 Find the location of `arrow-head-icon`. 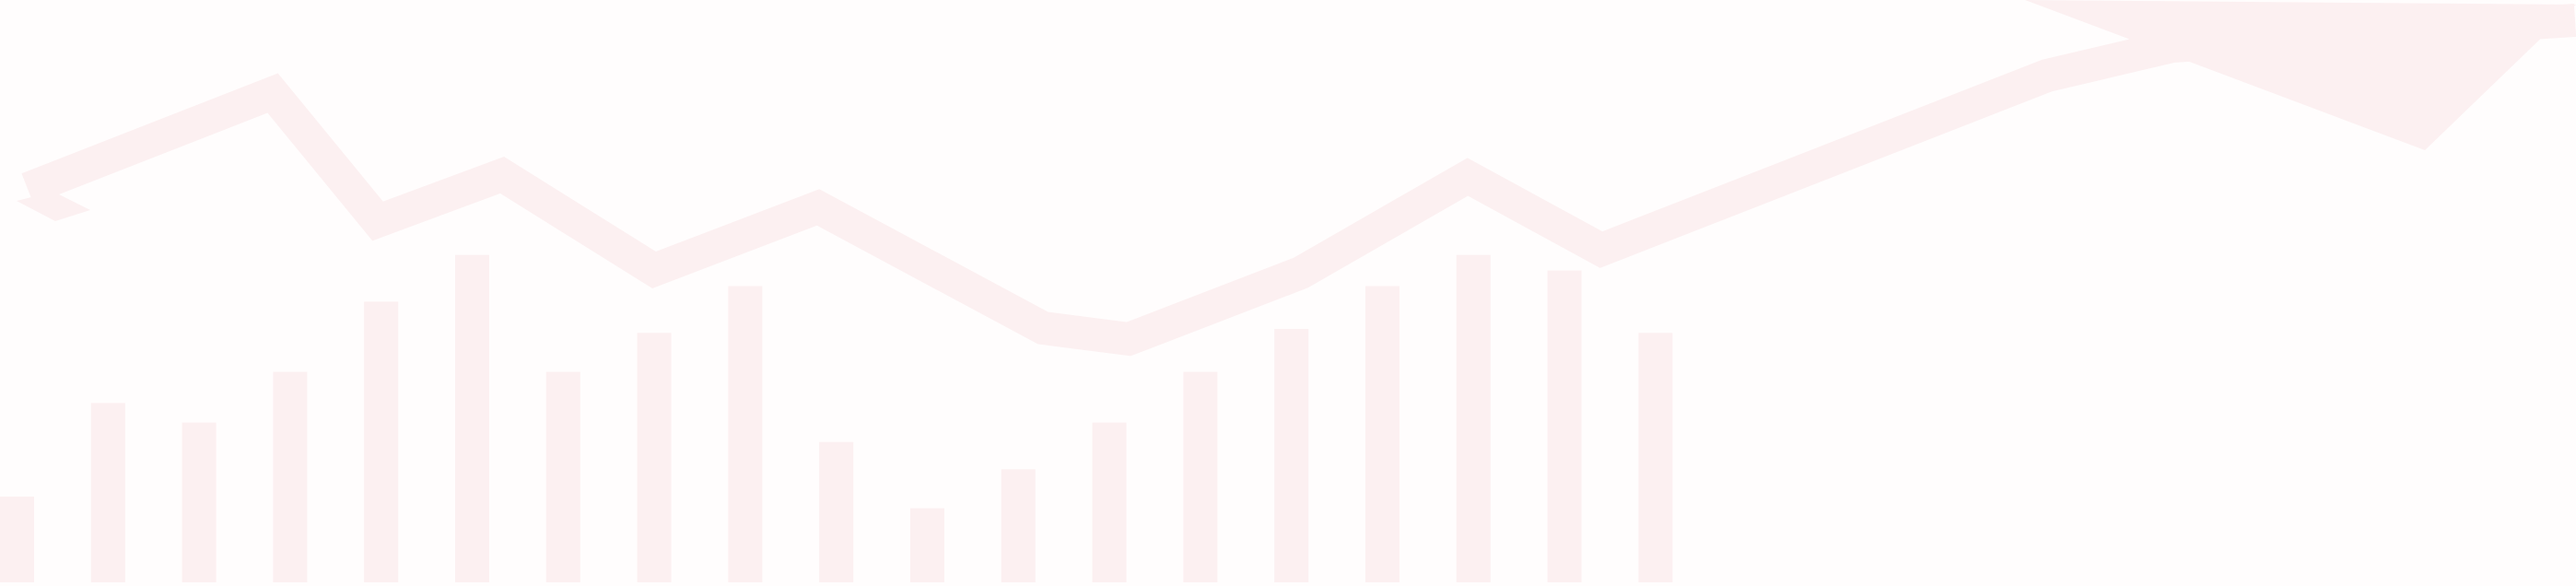

arrow-head-icon is located at coordinates (2300, 75).